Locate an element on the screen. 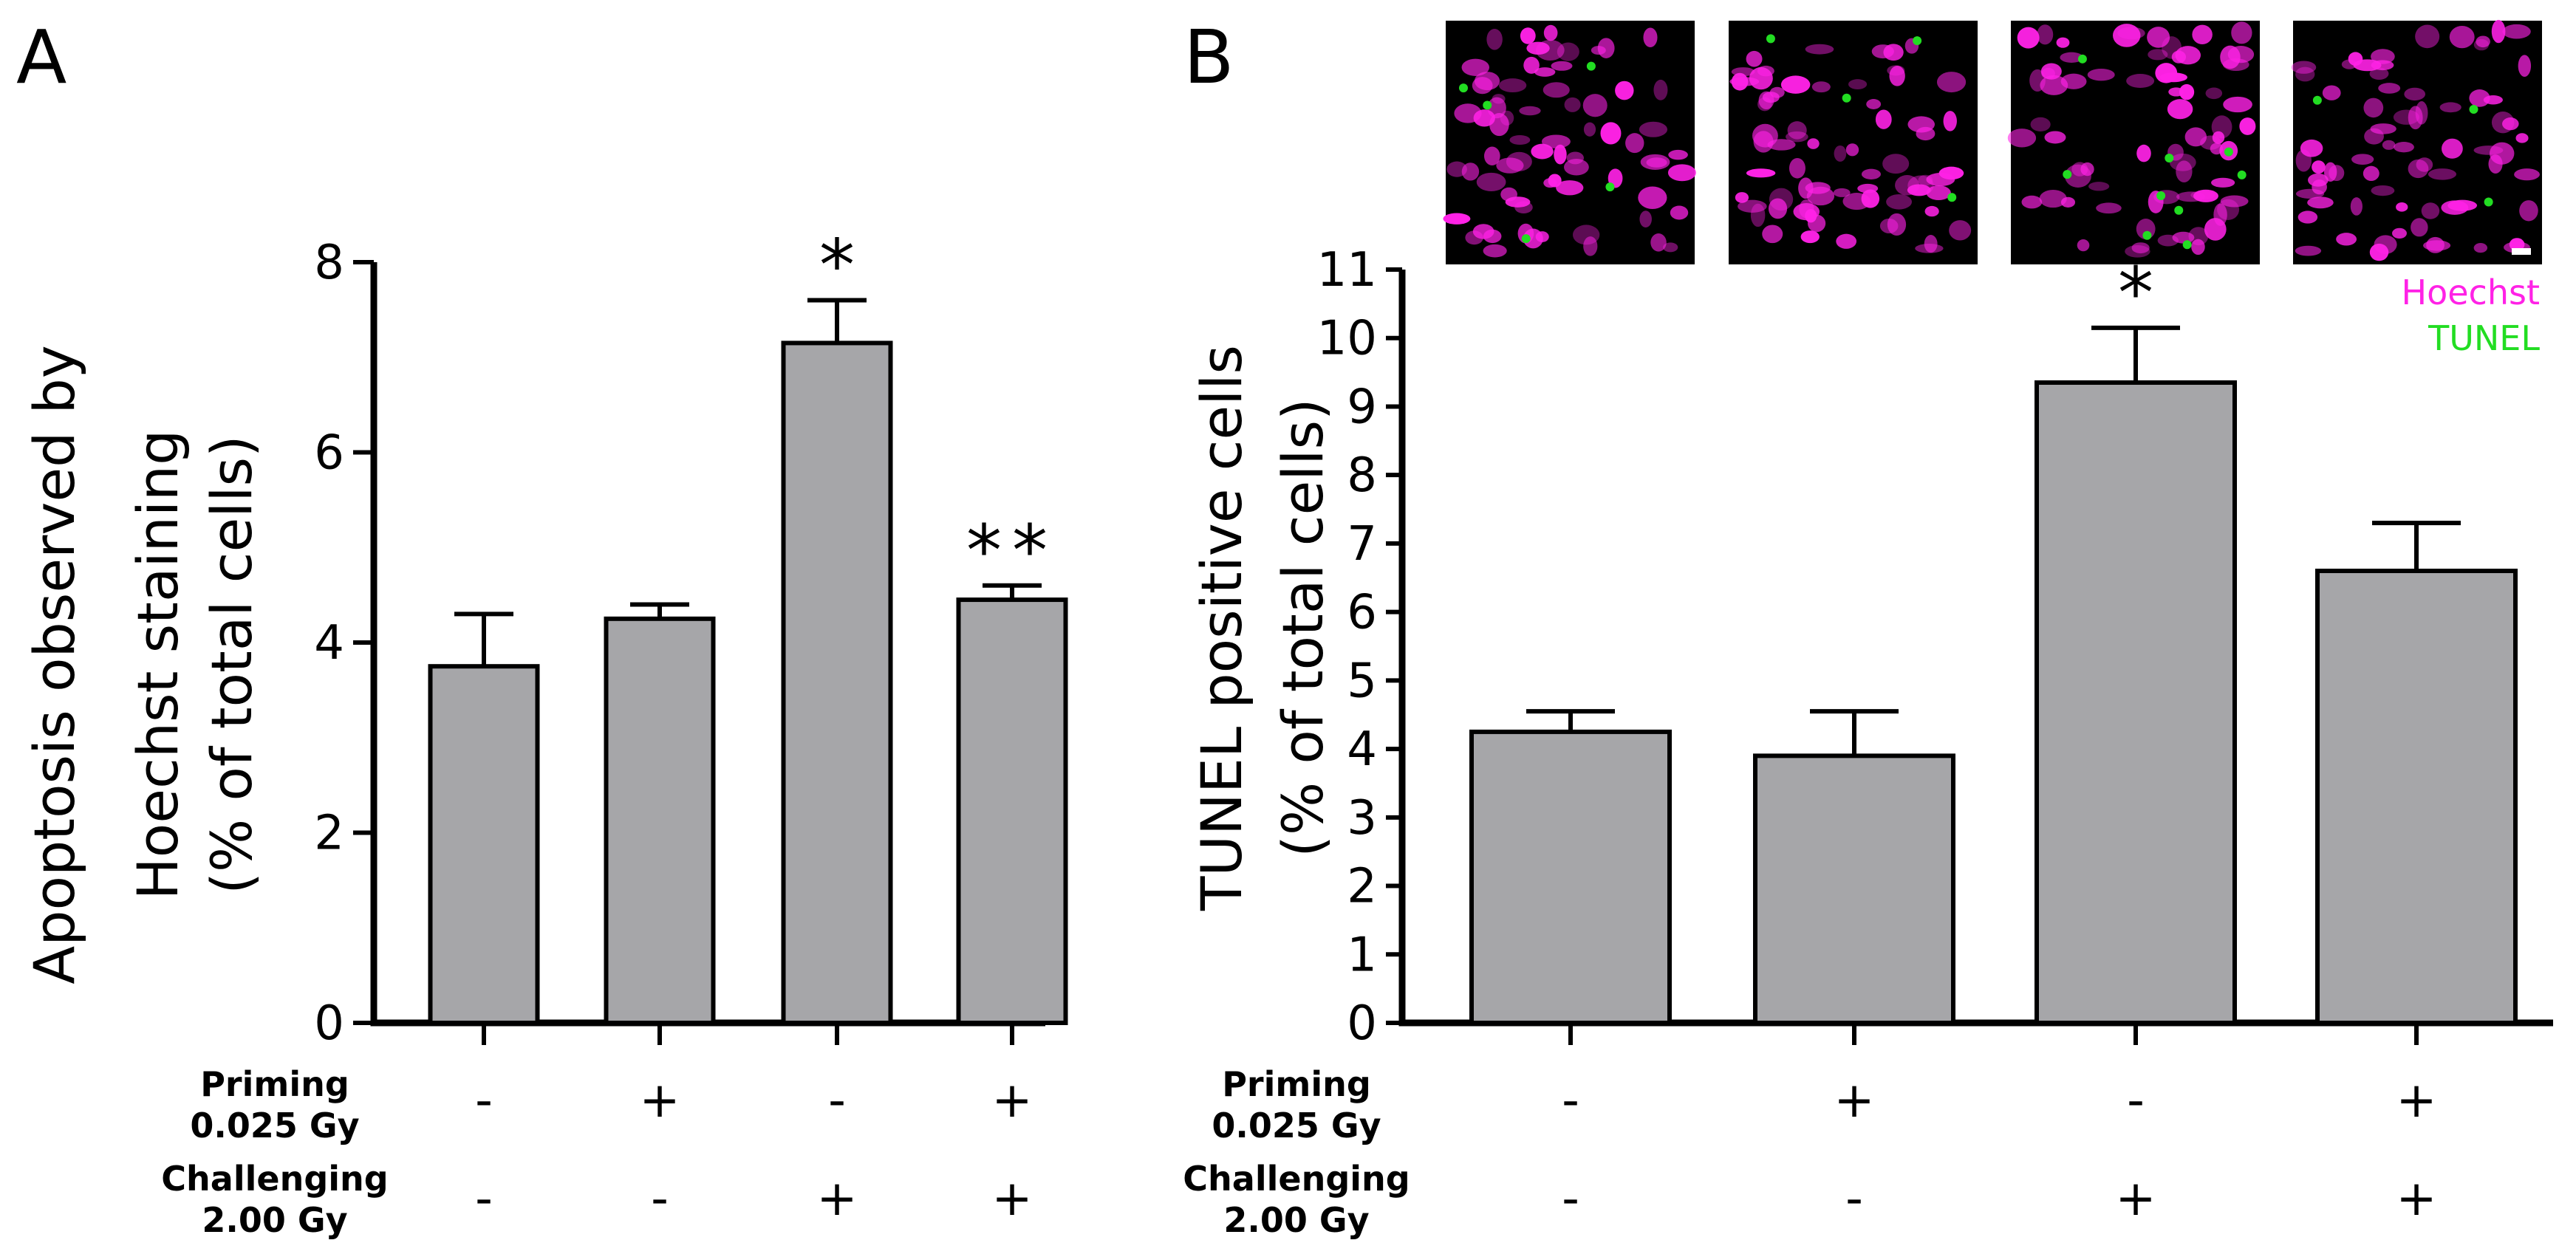 The width and height of the screenshot is (2576, 1257). panel-b-priming-sign: - is located at coordinates (2136, 1100).